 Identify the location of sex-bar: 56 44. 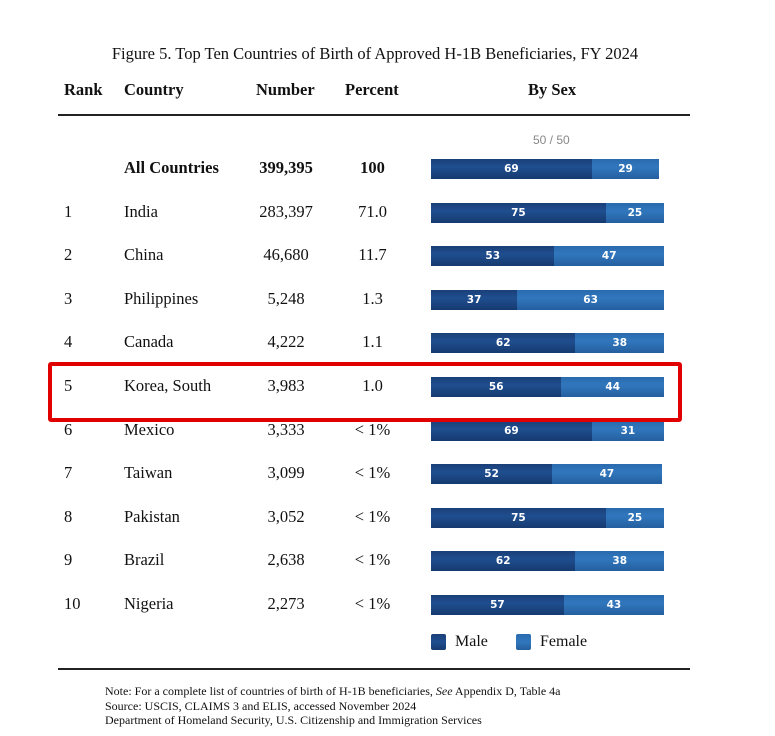
(547, 387).